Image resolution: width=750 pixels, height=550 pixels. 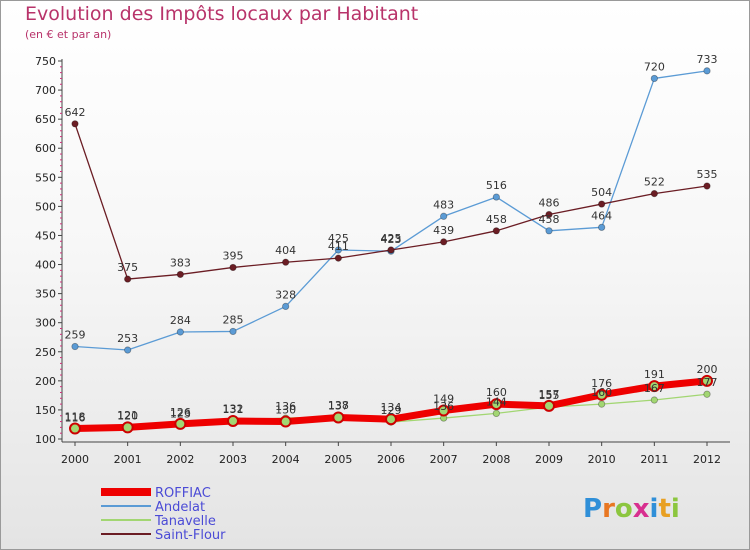 I want to click on logo-letter: x, so click(x=641, y=509).